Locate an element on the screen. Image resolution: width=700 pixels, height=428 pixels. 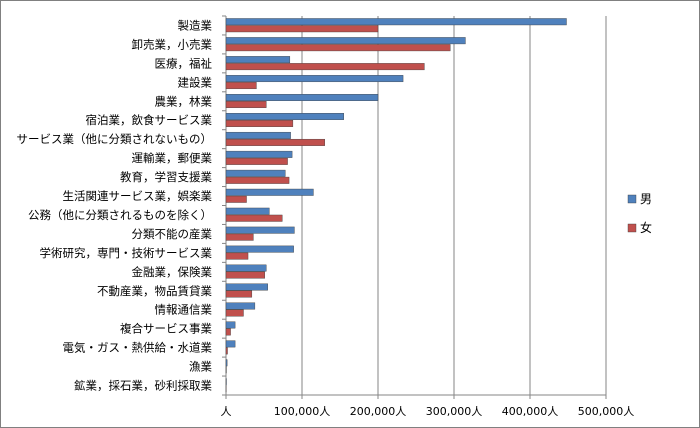
category-label: 農業，林業 is located at coordinates (184, 101).